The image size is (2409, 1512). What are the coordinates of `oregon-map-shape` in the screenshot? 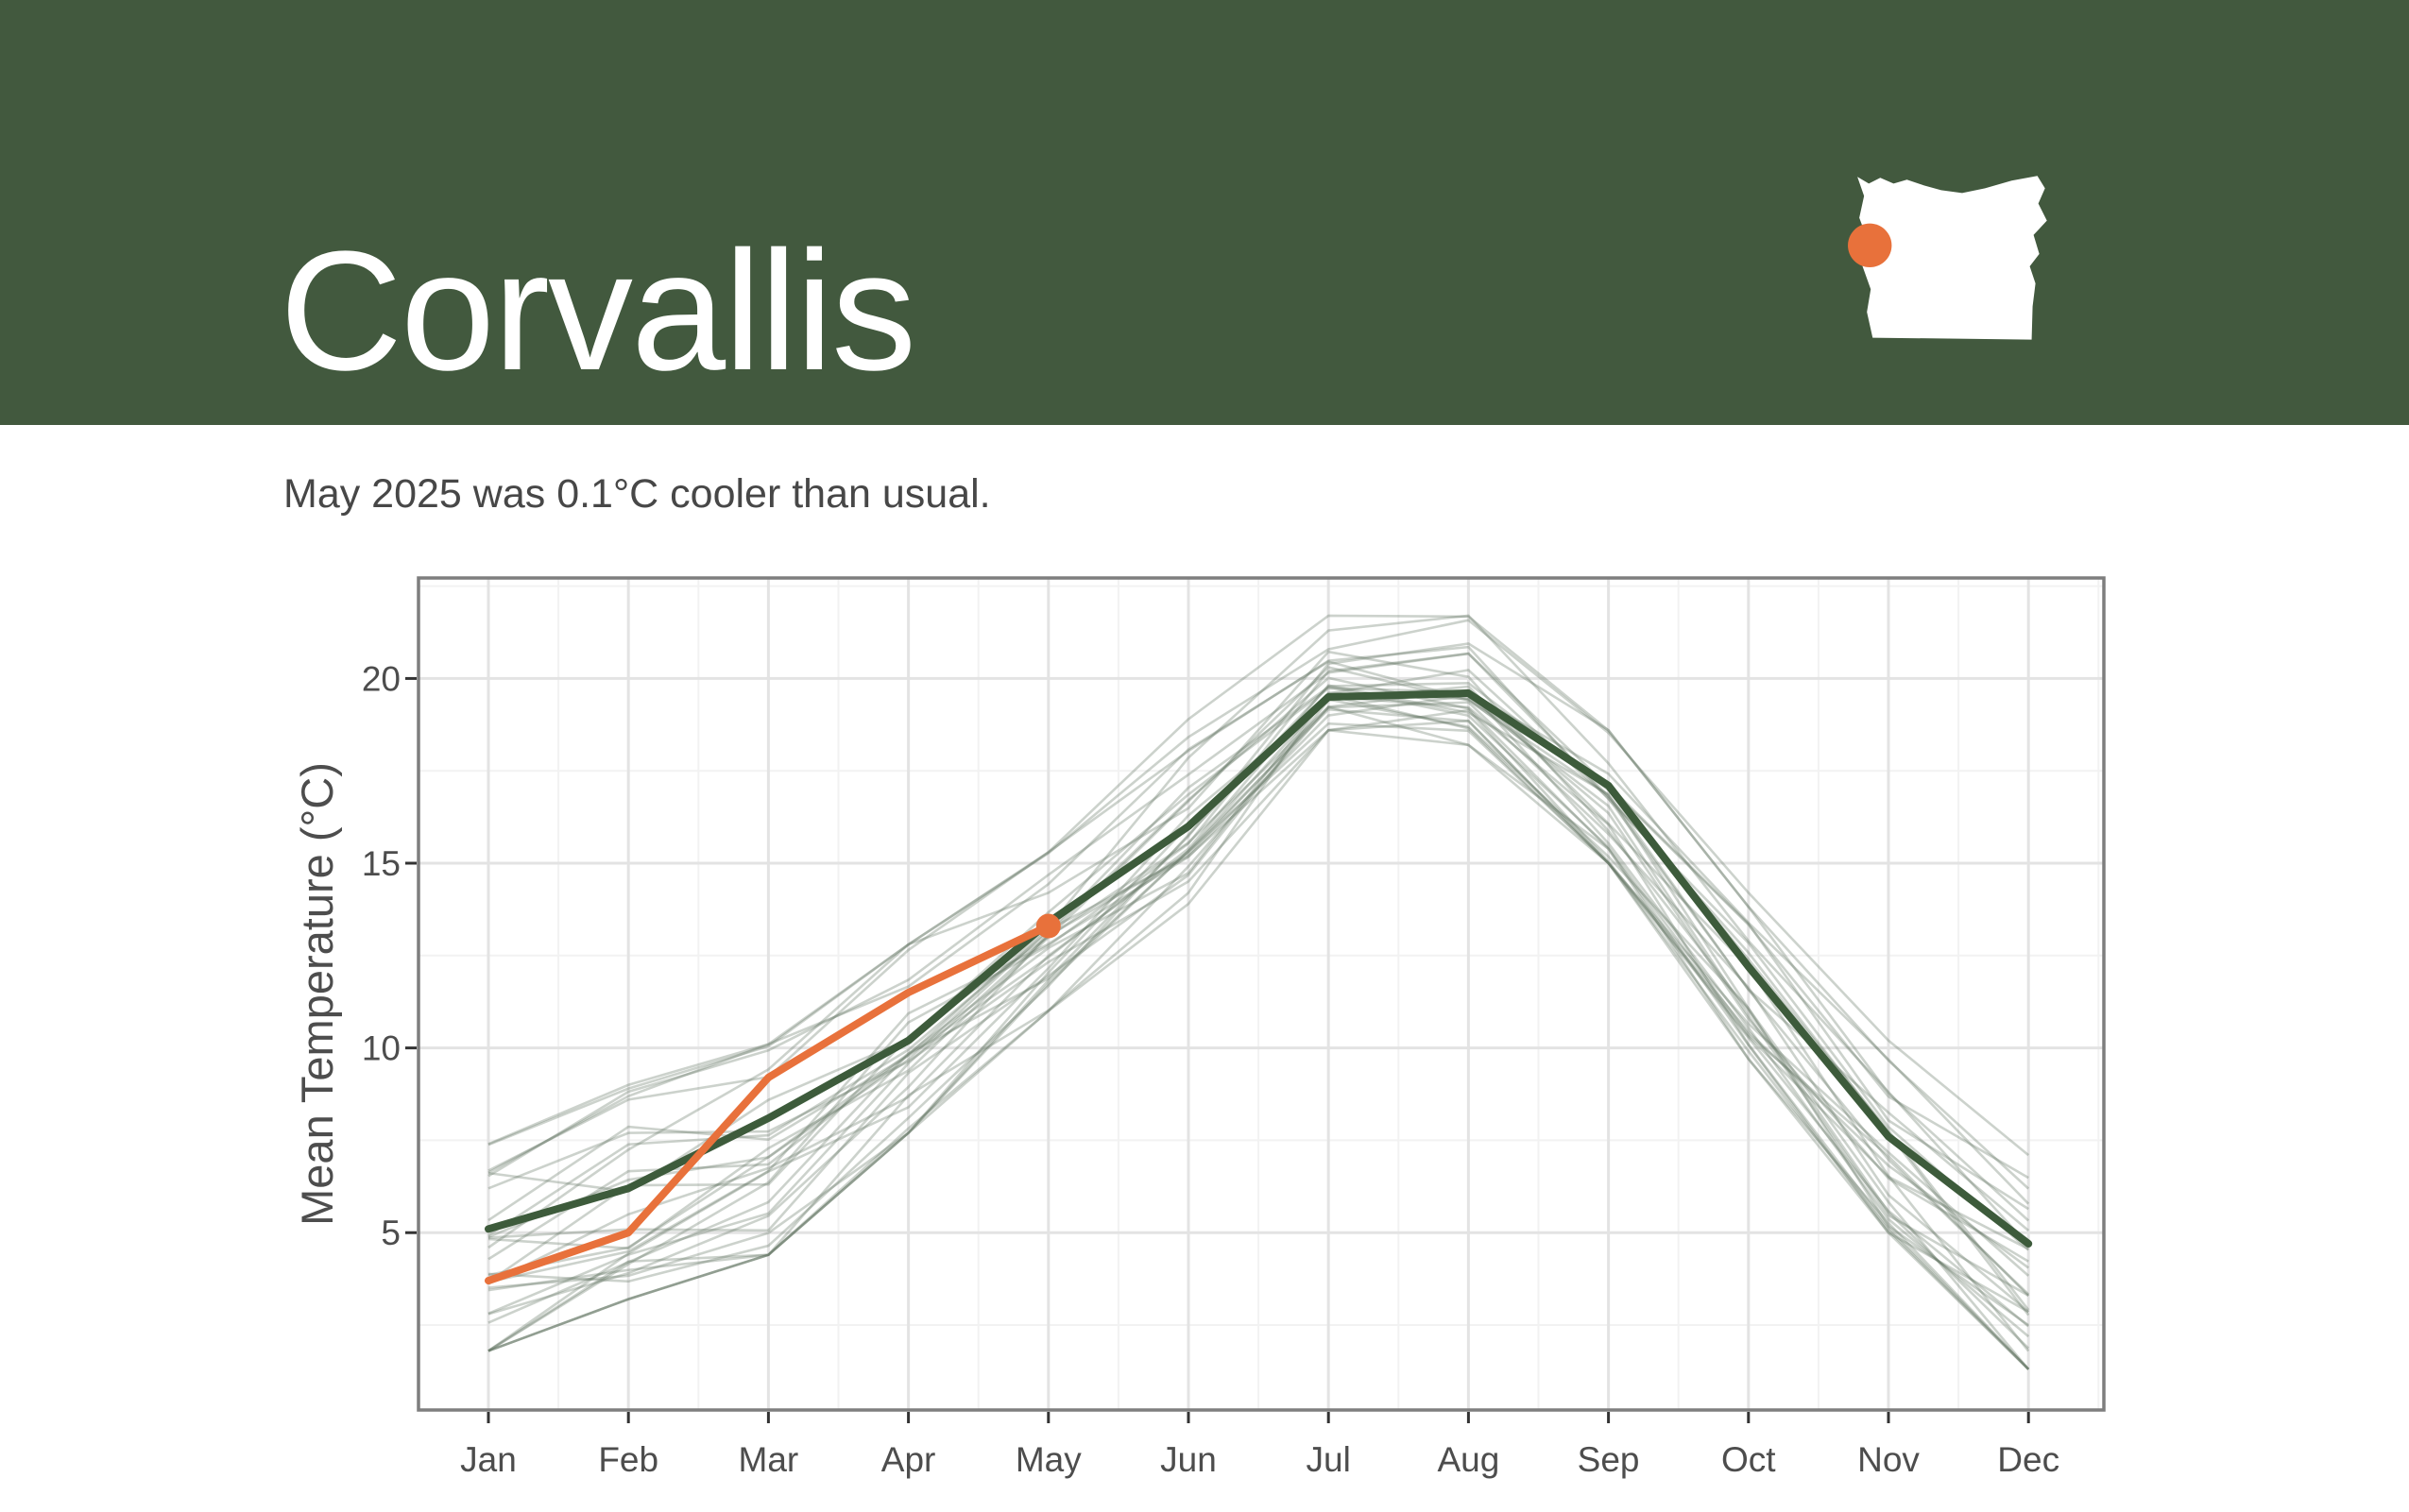 It's located at (1952, 258).